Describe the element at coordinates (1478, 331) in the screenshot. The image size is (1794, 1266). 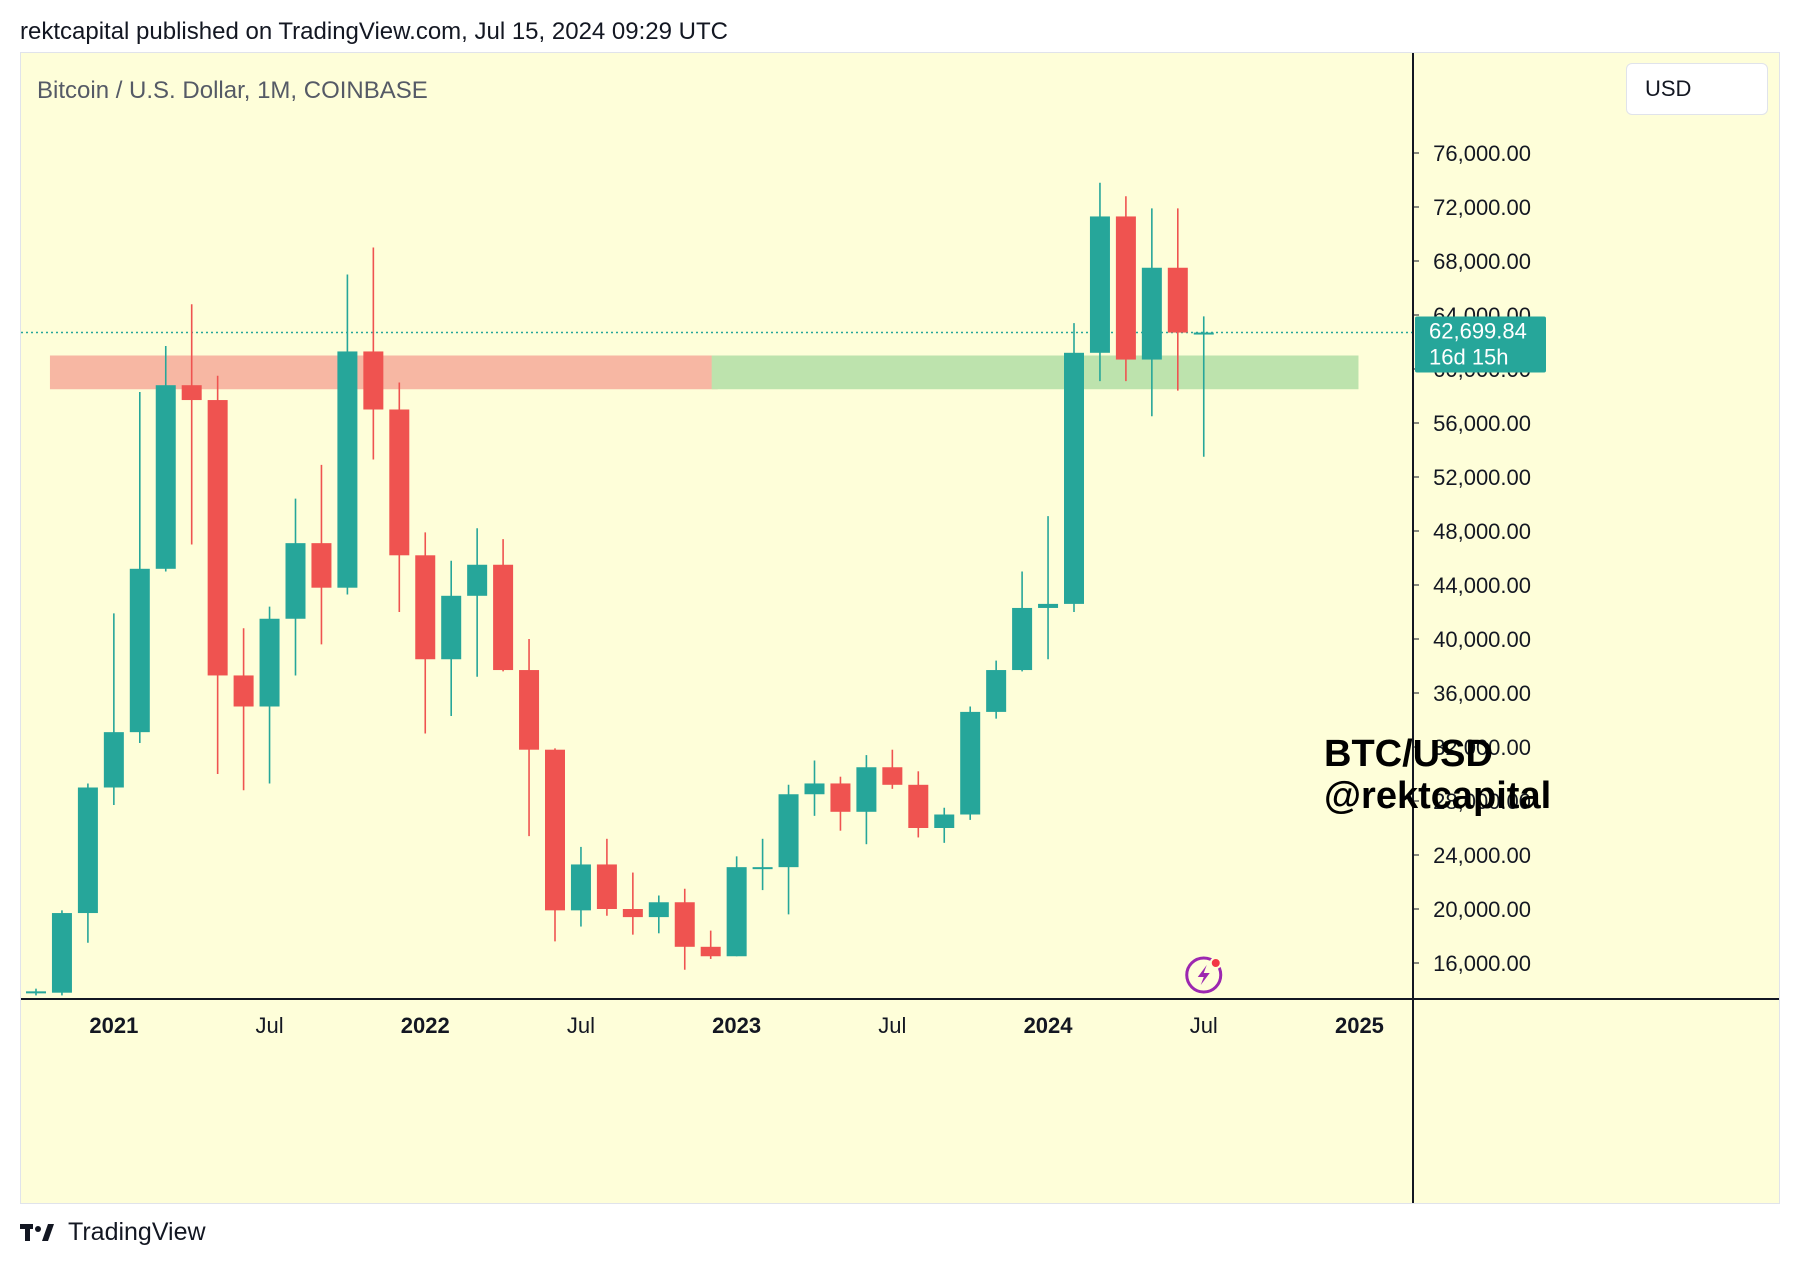
I see `last-price-label: 62,699.84` at that location.